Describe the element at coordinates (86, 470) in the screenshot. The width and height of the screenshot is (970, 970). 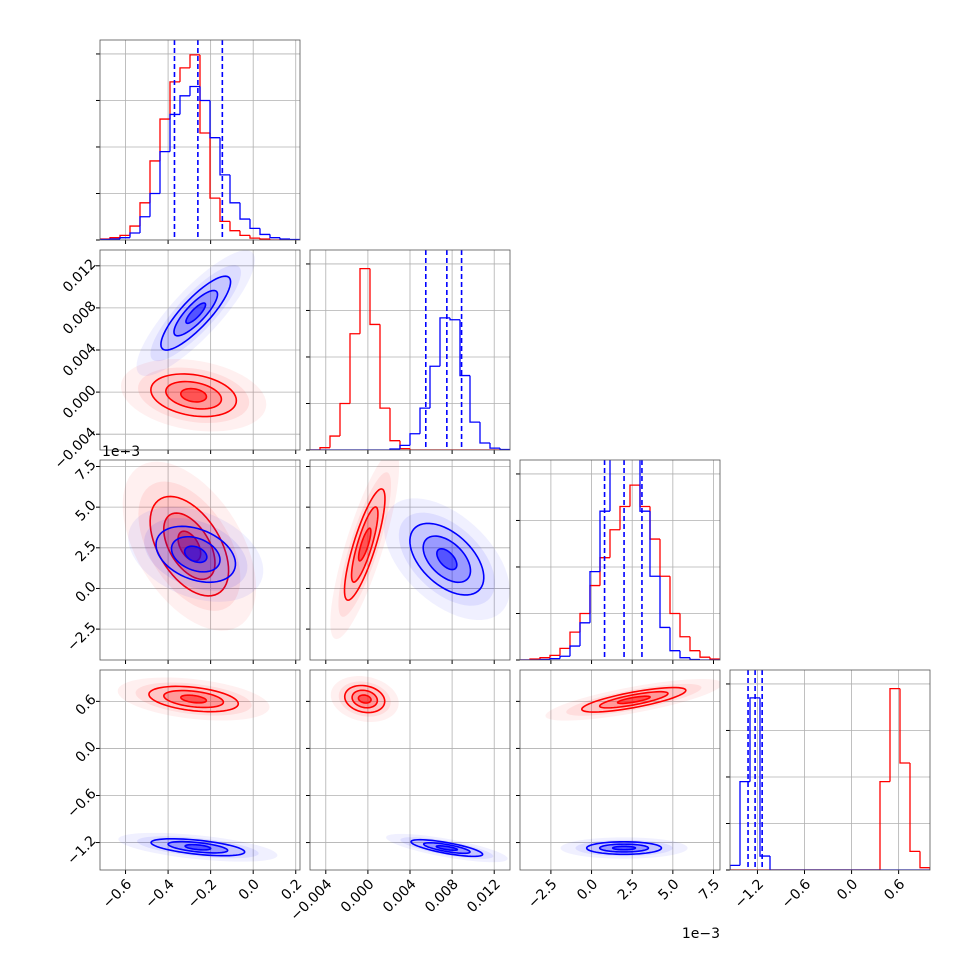
I see `y-tick-label: 7.5` at that location.